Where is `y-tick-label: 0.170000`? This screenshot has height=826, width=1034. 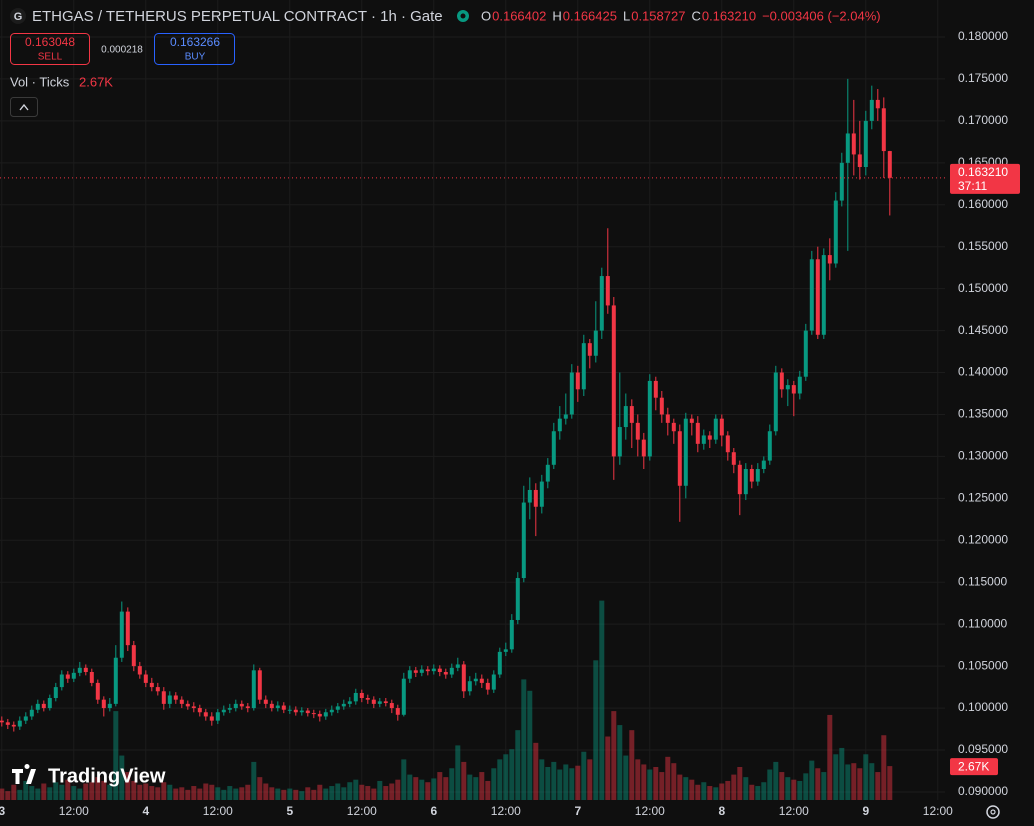
y-tick-label: 0.170000 is located at coordinates (983, 120).